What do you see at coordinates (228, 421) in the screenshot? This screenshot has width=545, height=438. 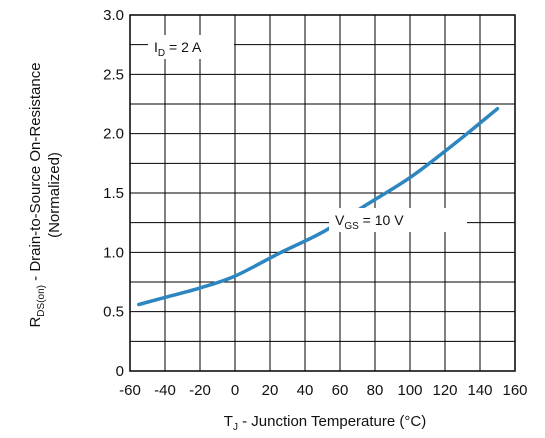 I see `x-axis-label-main: T` at bounding box center [228, 421].